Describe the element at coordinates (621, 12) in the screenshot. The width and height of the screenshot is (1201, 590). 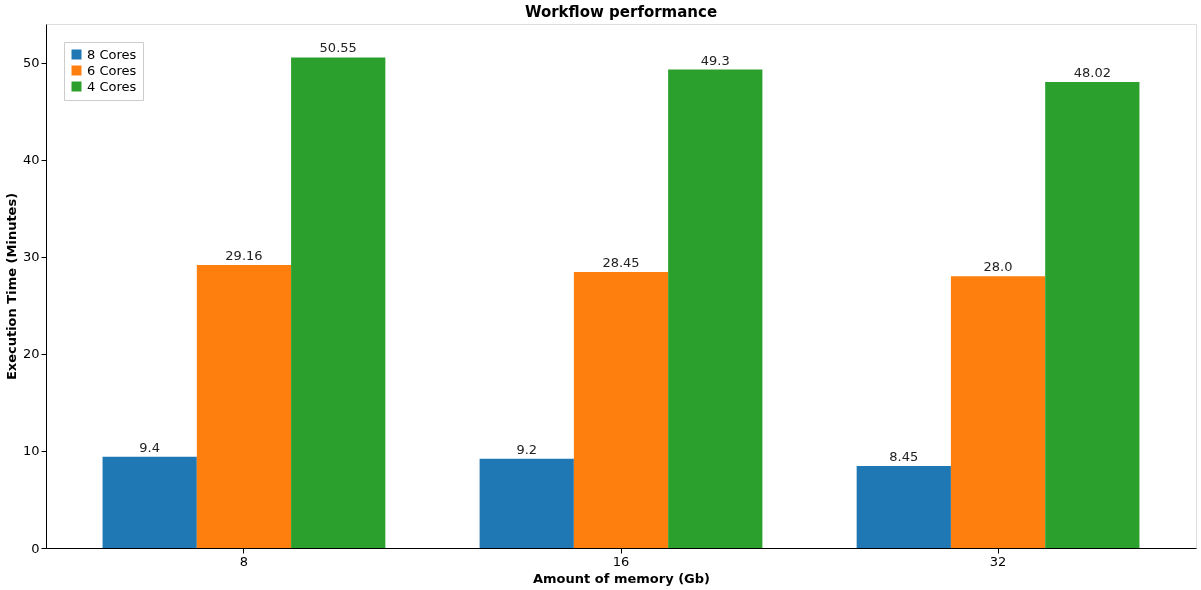
I see `chart-title: Workflow performance` at that location.